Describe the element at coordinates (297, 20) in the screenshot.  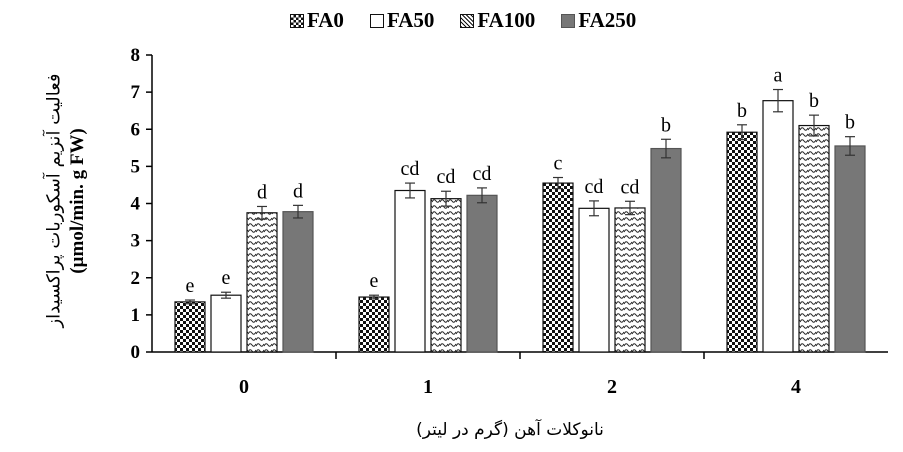
I see `legend-swatch-checker` at that location.